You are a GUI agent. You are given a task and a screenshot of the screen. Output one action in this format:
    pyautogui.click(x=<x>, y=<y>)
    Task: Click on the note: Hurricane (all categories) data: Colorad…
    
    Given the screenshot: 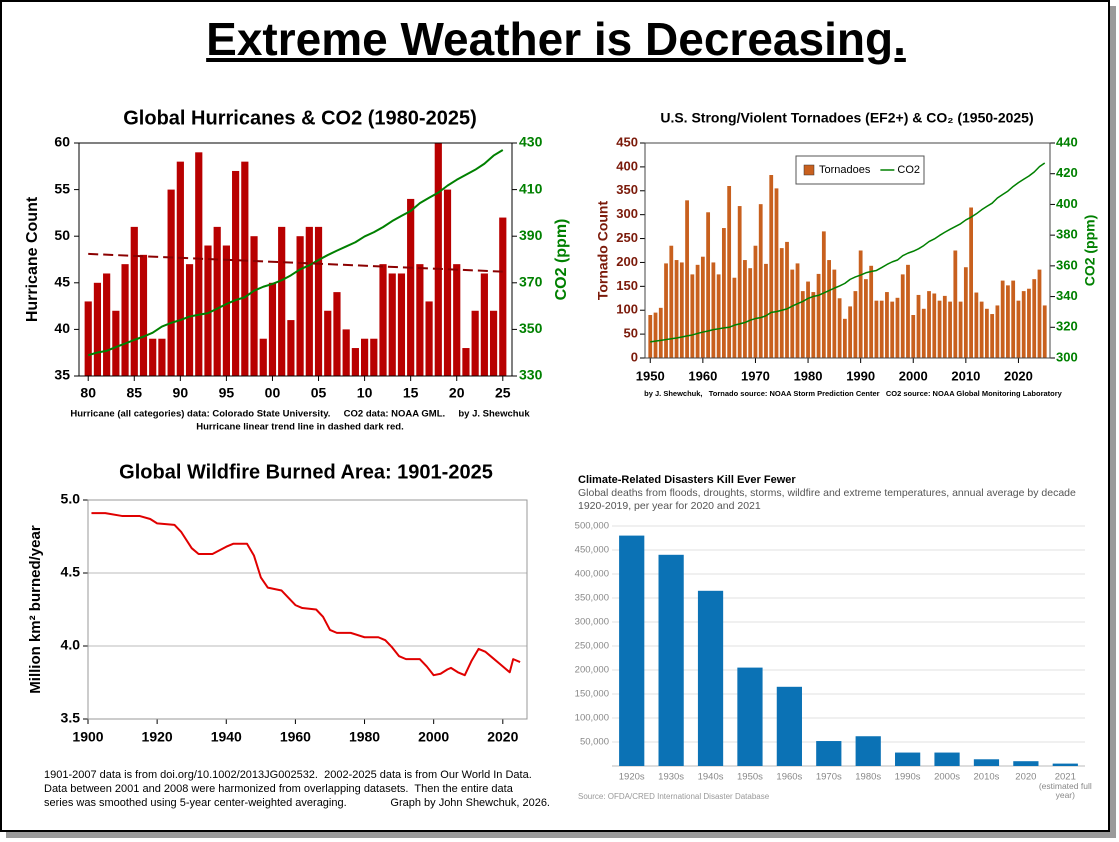 What is the action you would take?
    pyautogui.click(x=300, y=414)
    